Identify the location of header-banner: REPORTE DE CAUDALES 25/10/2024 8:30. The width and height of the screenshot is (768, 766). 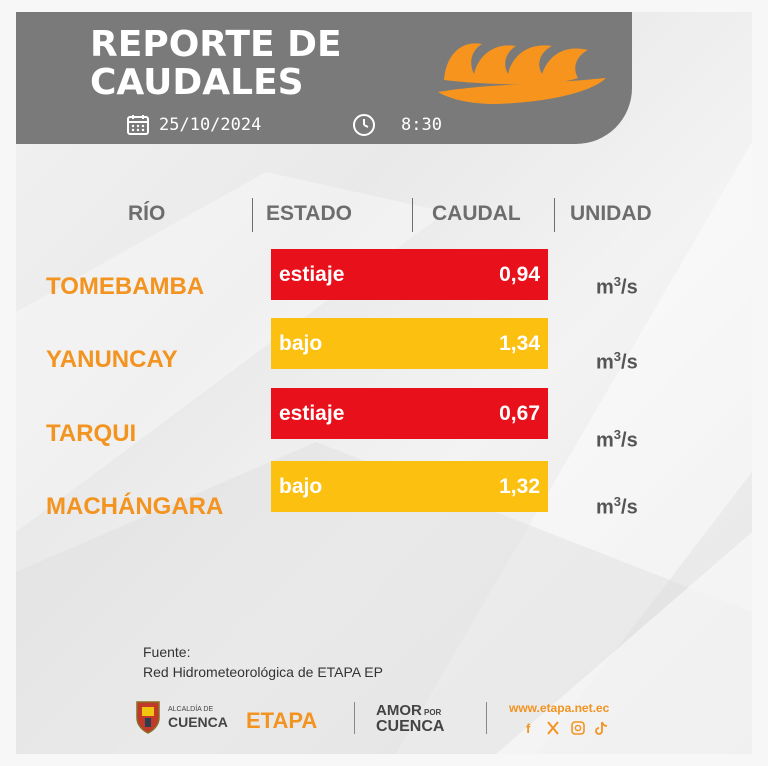
(324, 78).